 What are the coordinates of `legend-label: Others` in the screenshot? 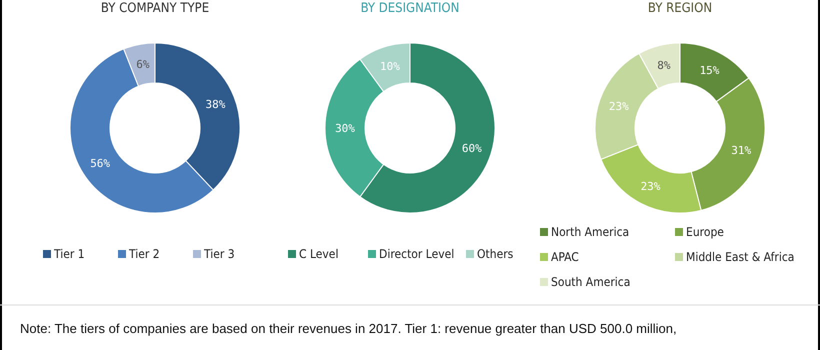 It's located at (495, 254).